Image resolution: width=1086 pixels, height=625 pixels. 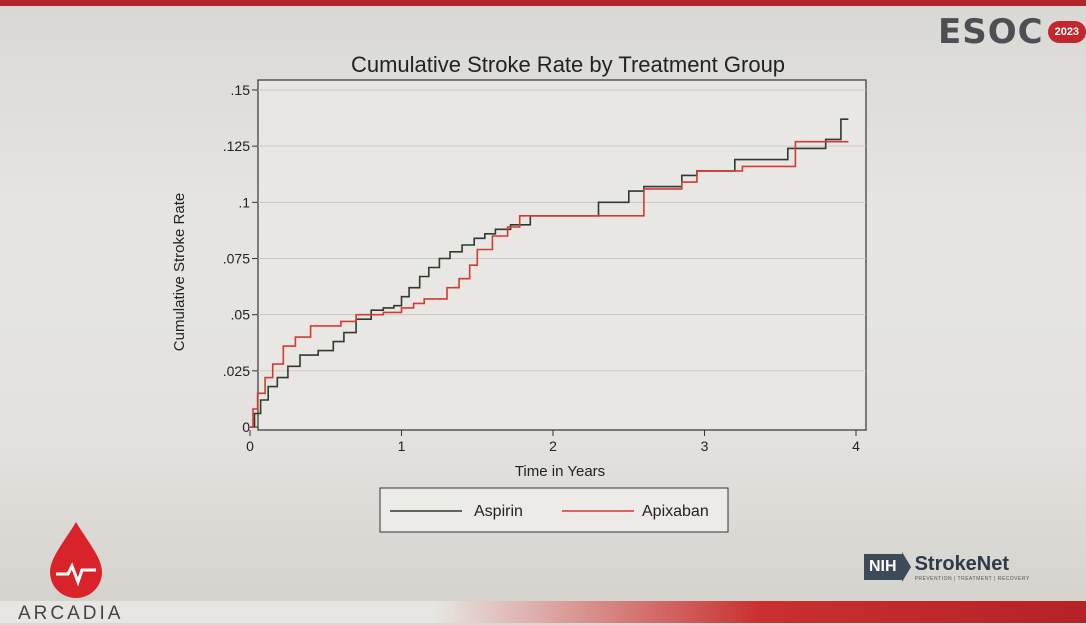 I want to click on arcadia-logo: ARCADIA, so click(x=78, y=572).